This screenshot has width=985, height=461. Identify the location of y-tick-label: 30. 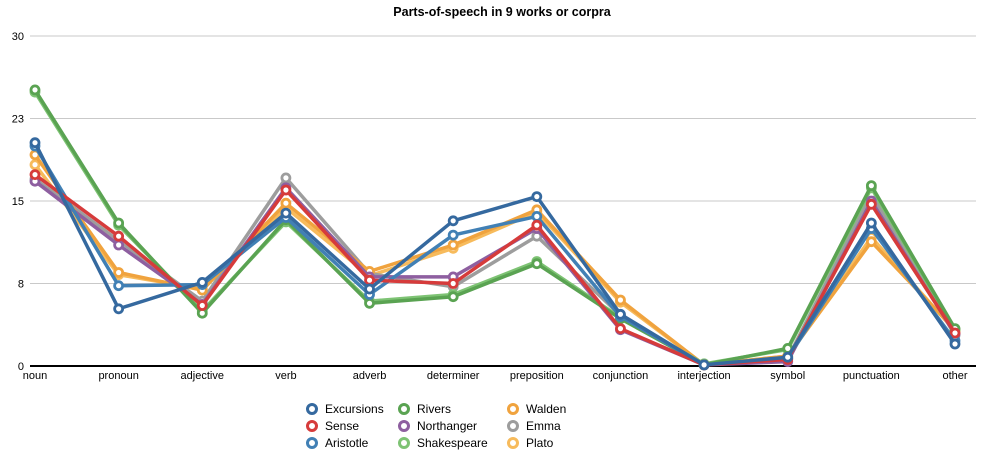
(18, 37).